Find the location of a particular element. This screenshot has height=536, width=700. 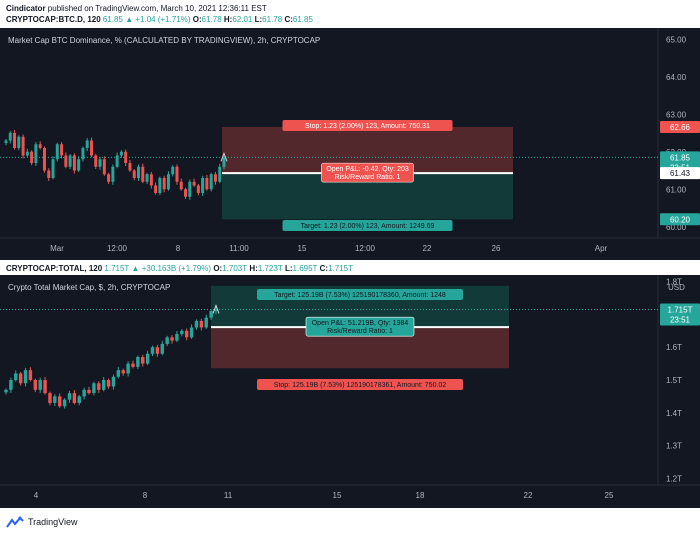

cursor-marker-icon is located at coordinates (216, 309).